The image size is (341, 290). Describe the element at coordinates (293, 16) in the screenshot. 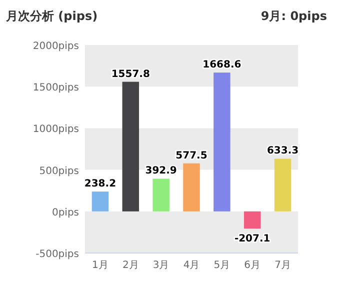

I see `chart-subtitle: 9月: 0pips` at that location.